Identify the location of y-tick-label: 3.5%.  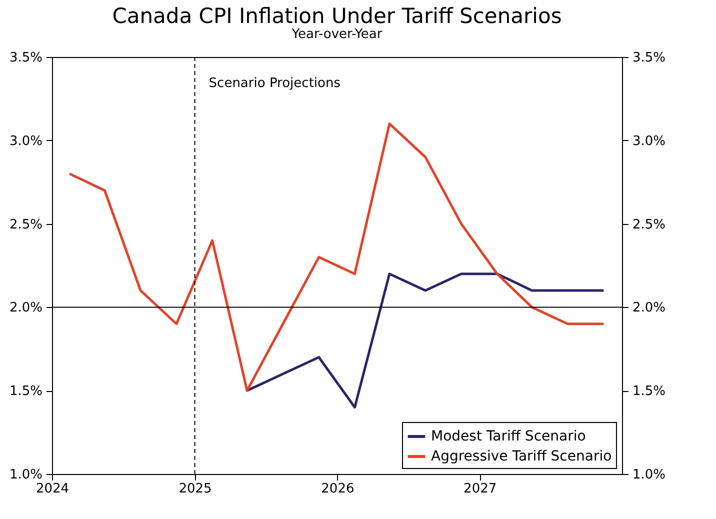
(25, 58).